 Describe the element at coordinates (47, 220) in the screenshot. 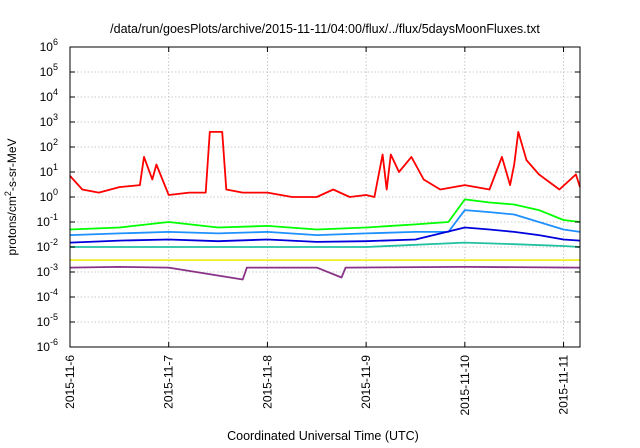

I see `y-tick-label: 10⁻¹` at that location.